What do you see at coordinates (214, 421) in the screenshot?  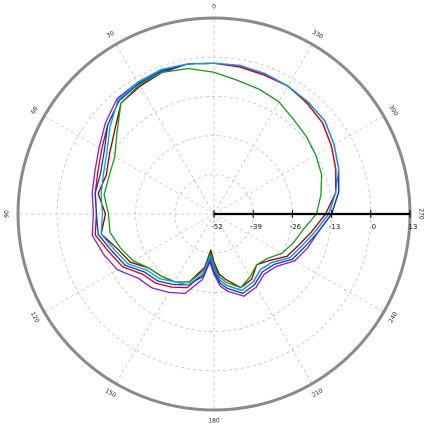 I see `angle-label-6: 180` at bounding box center [214, 421].